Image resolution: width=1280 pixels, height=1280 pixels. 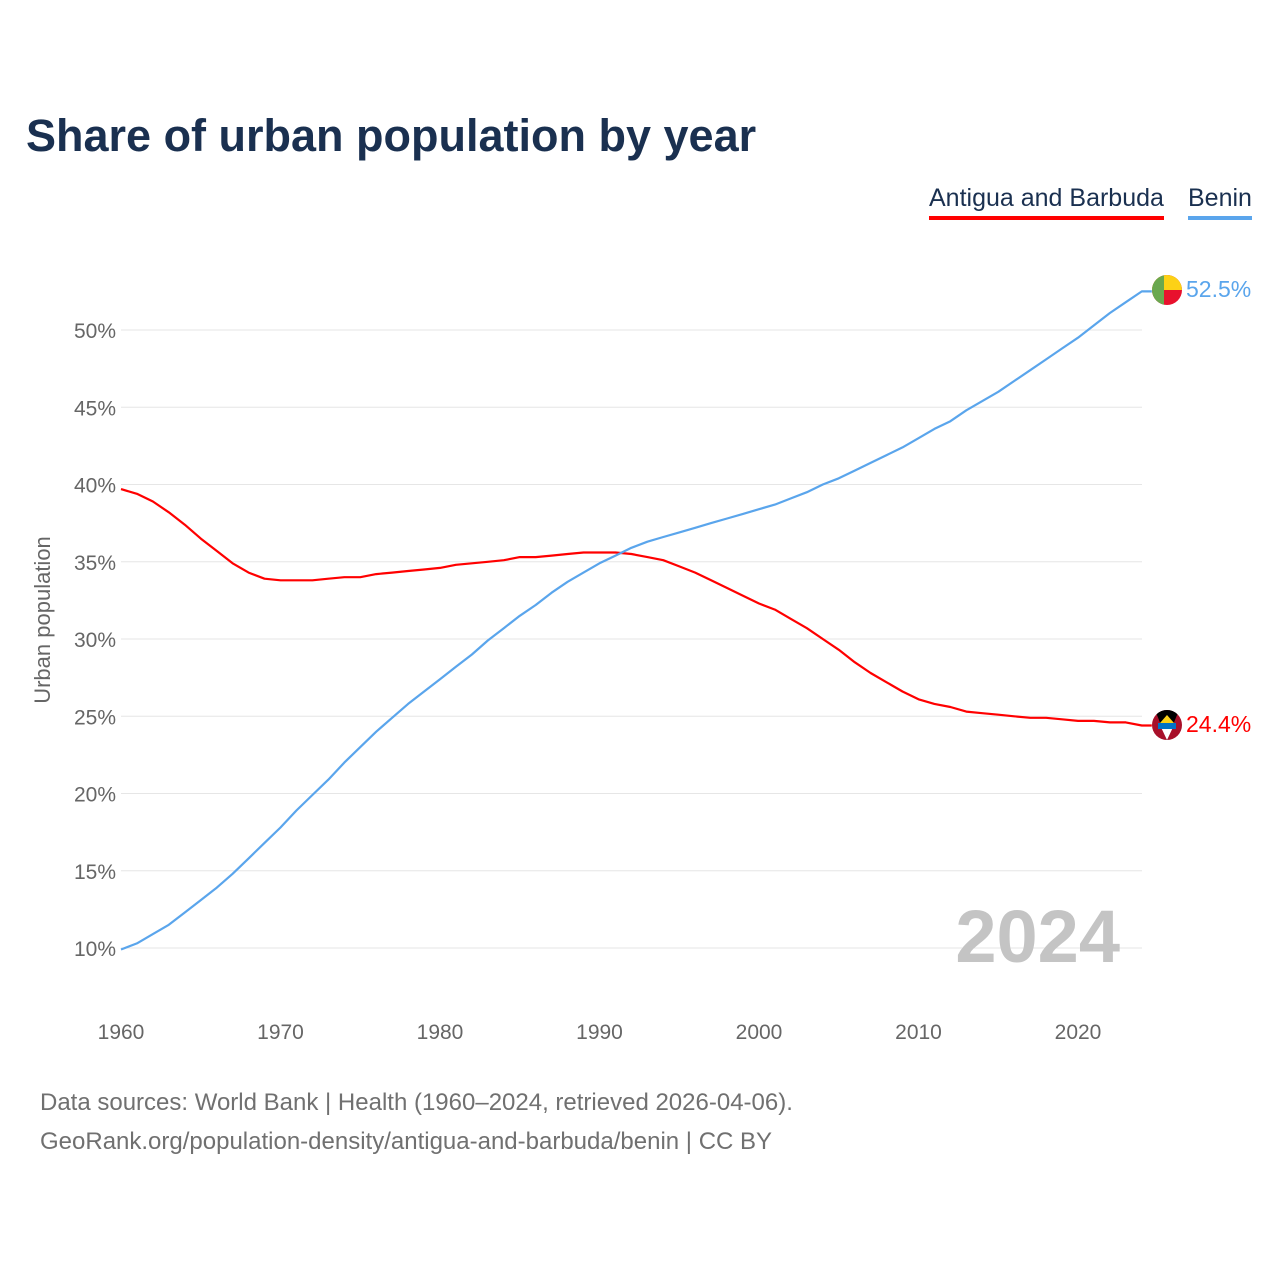 What do you see at coordinates (440, 1032) in the screenshot?
I see `x-tick-label: 1980` at bounding box center [440, 1032].